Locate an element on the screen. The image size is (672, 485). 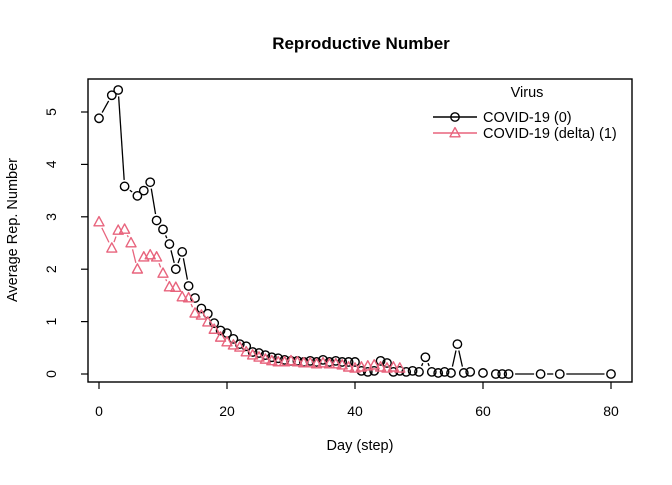
y-tick-label: 5 is located at coordinates (51, 112).